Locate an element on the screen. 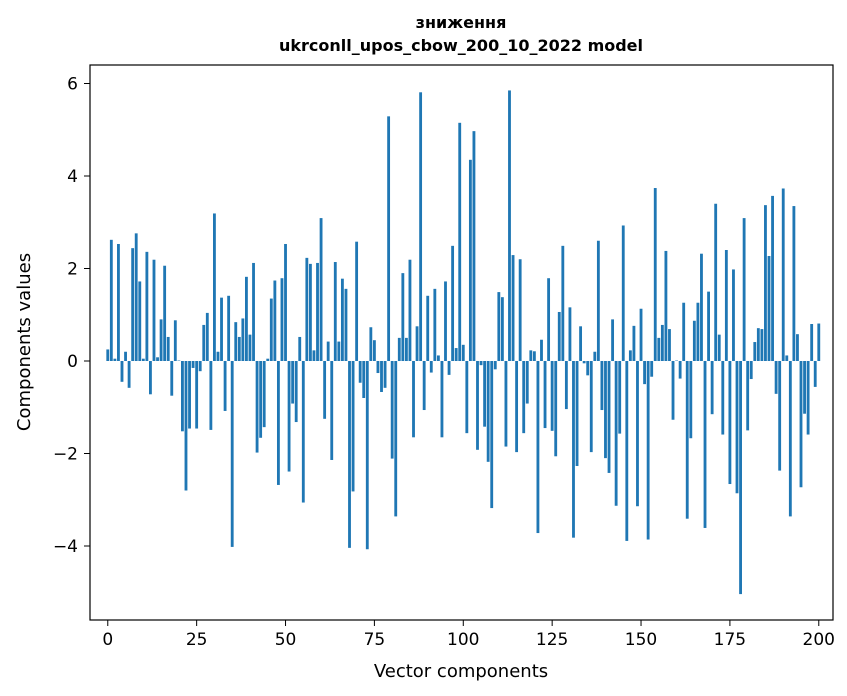  y-tick-label: 2 is located at coordinates (72, 270).